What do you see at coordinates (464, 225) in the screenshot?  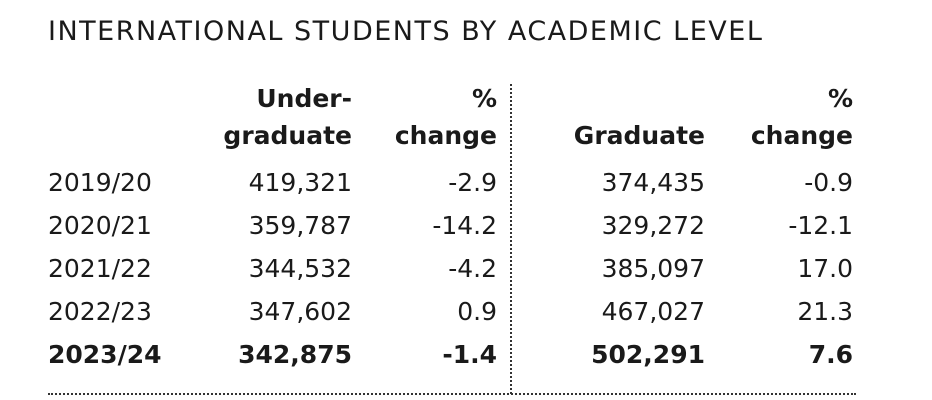 I see `table-cell: -14.2` at bounding box center [464, 225].